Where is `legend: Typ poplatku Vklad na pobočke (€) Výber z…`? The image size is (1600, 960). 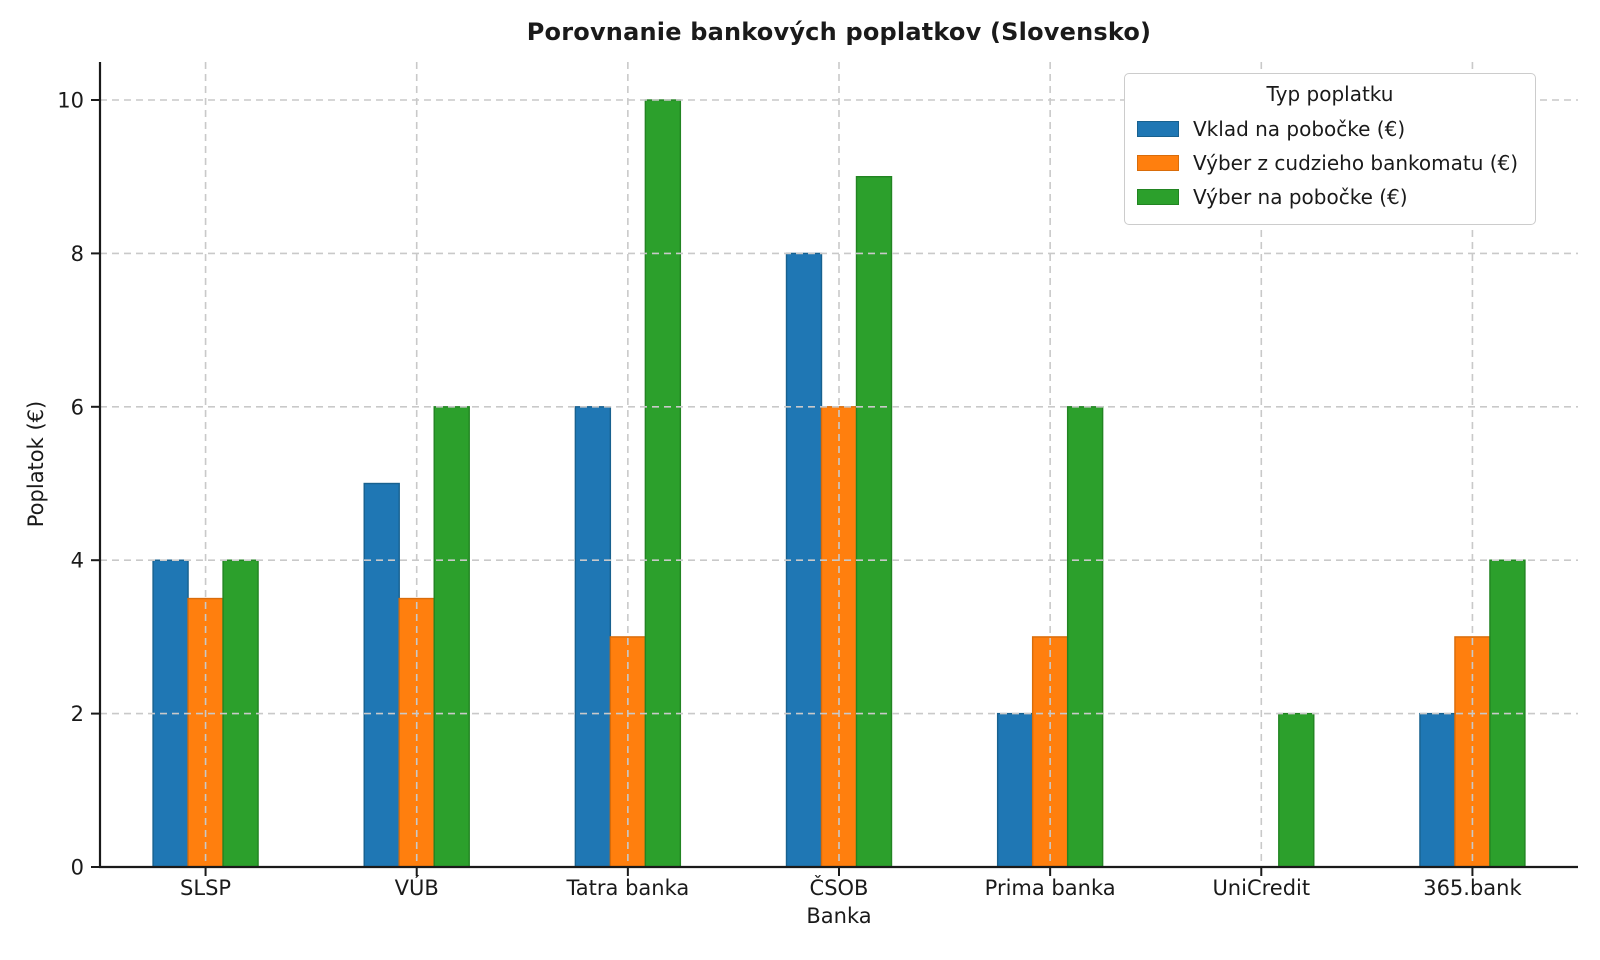
legend: Typ poplatku Vklad na pobočke (€) Výber z… is located at coordinates (1330, 149).